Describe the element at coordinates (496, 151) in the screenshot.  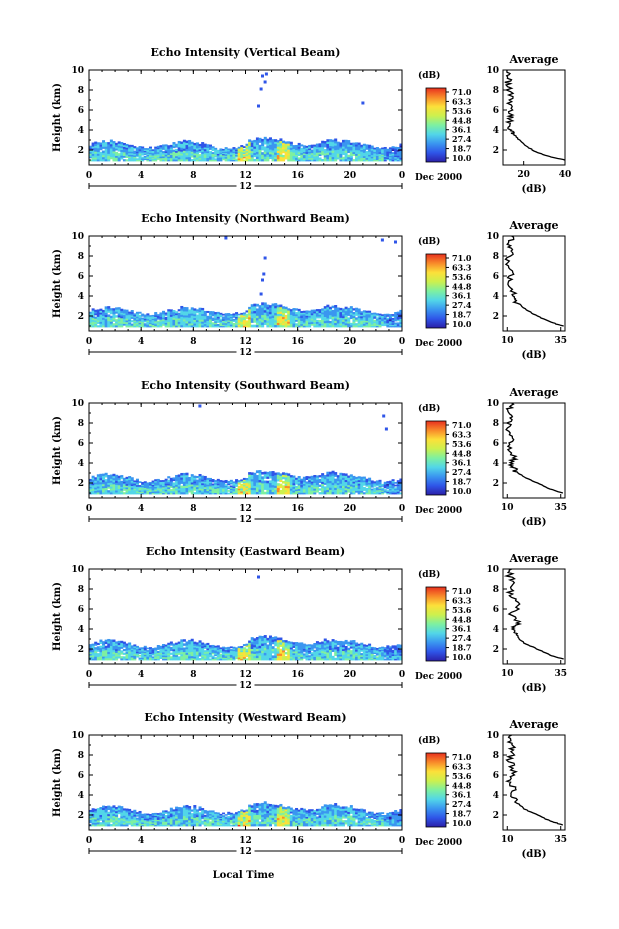
I see `average-y-tick-label: 2` at that location.